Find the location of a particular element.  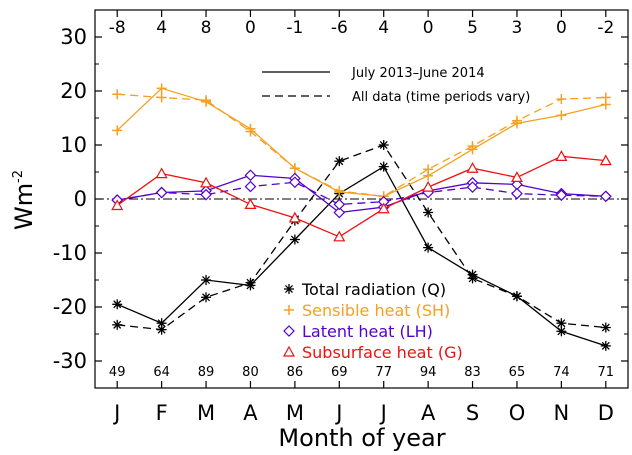

top-value-label: 8 is located at coordinates (206, 28).